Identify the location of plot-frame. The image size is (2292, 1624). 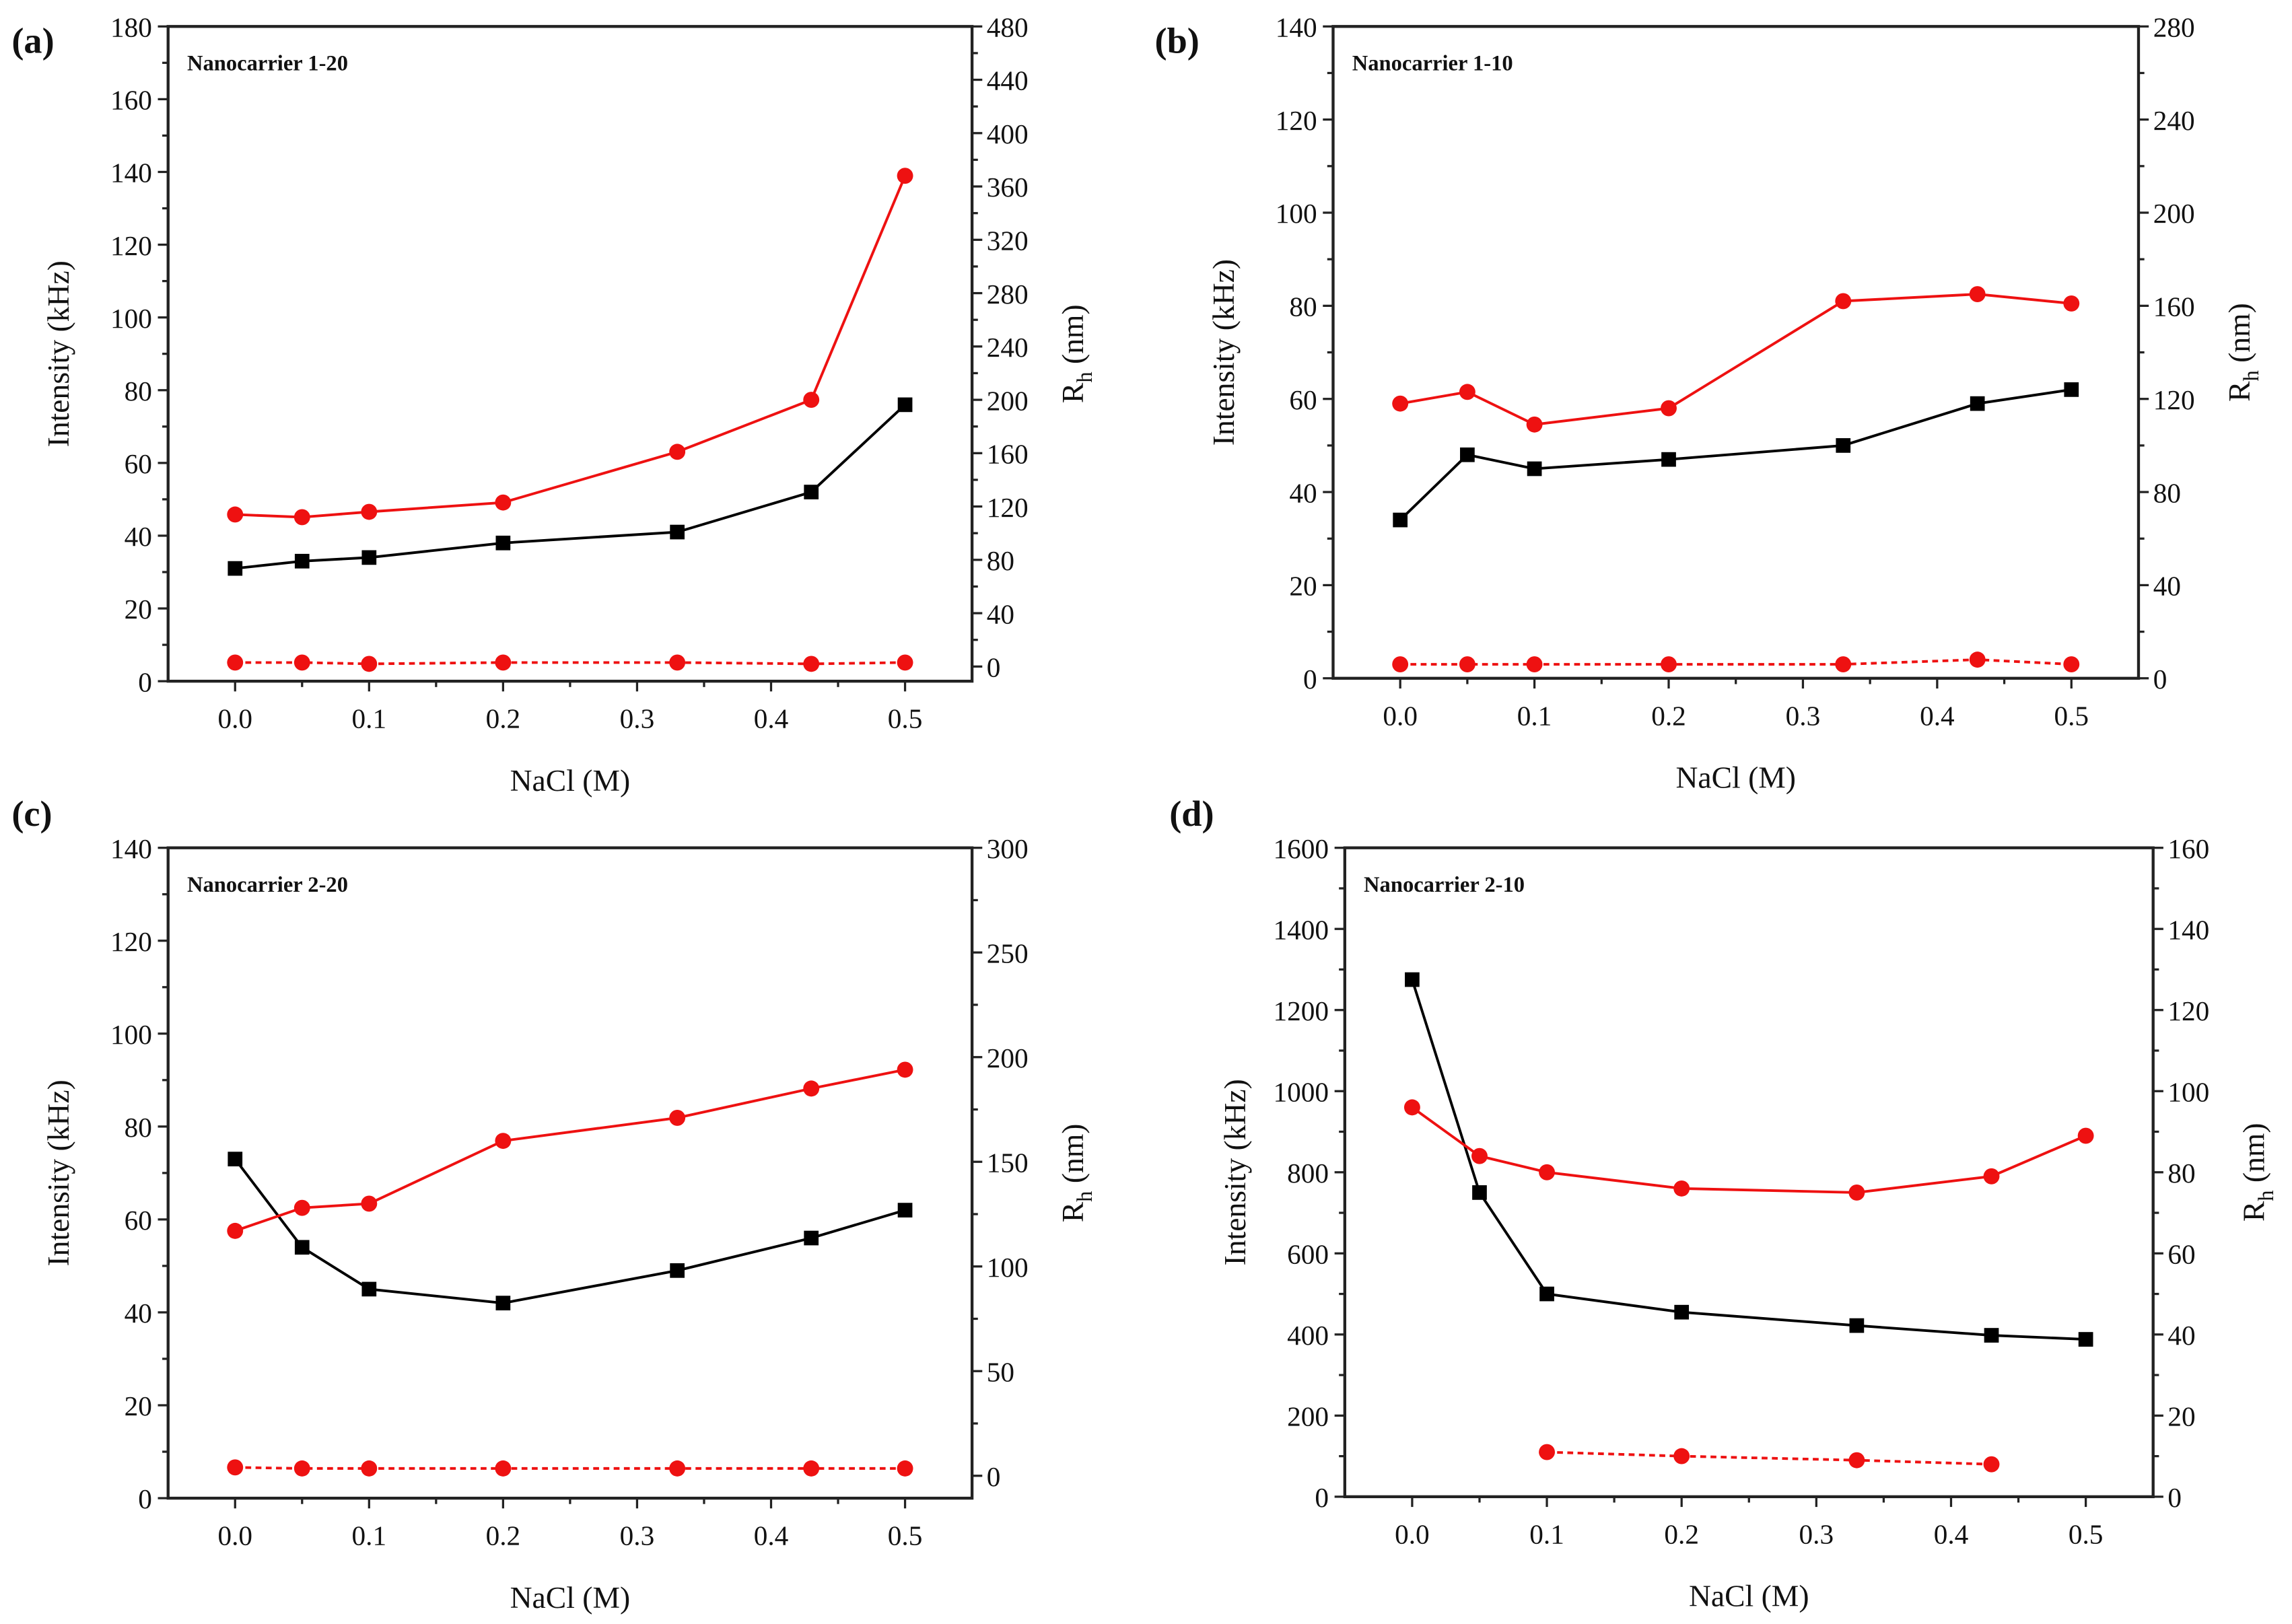
(1749, 1172).